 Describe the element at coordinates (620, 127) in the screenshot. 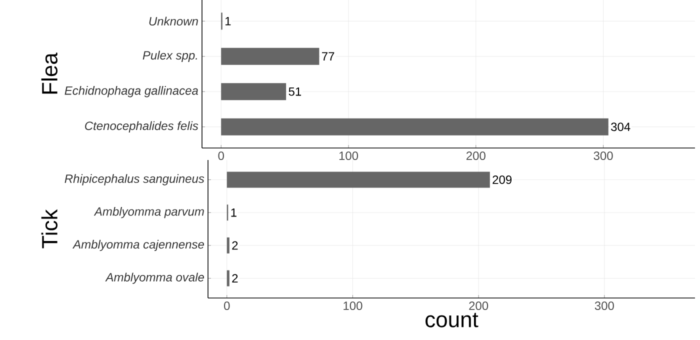

I see `data-label: 304` at that location.